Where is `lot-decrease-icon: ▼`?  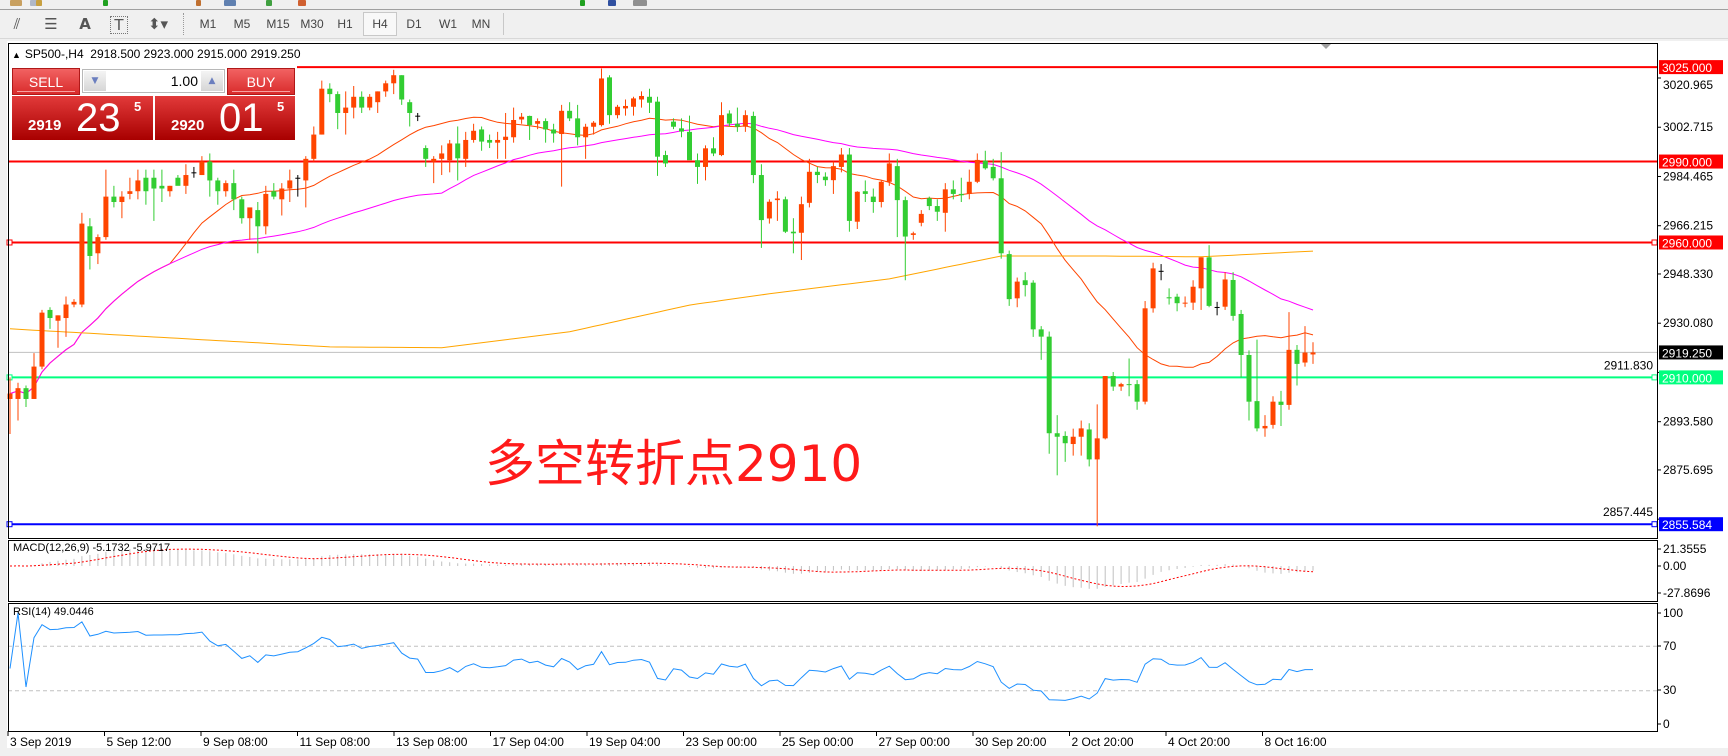
lot-decrease-icon: ▼ is located at coordinates (95, 81).